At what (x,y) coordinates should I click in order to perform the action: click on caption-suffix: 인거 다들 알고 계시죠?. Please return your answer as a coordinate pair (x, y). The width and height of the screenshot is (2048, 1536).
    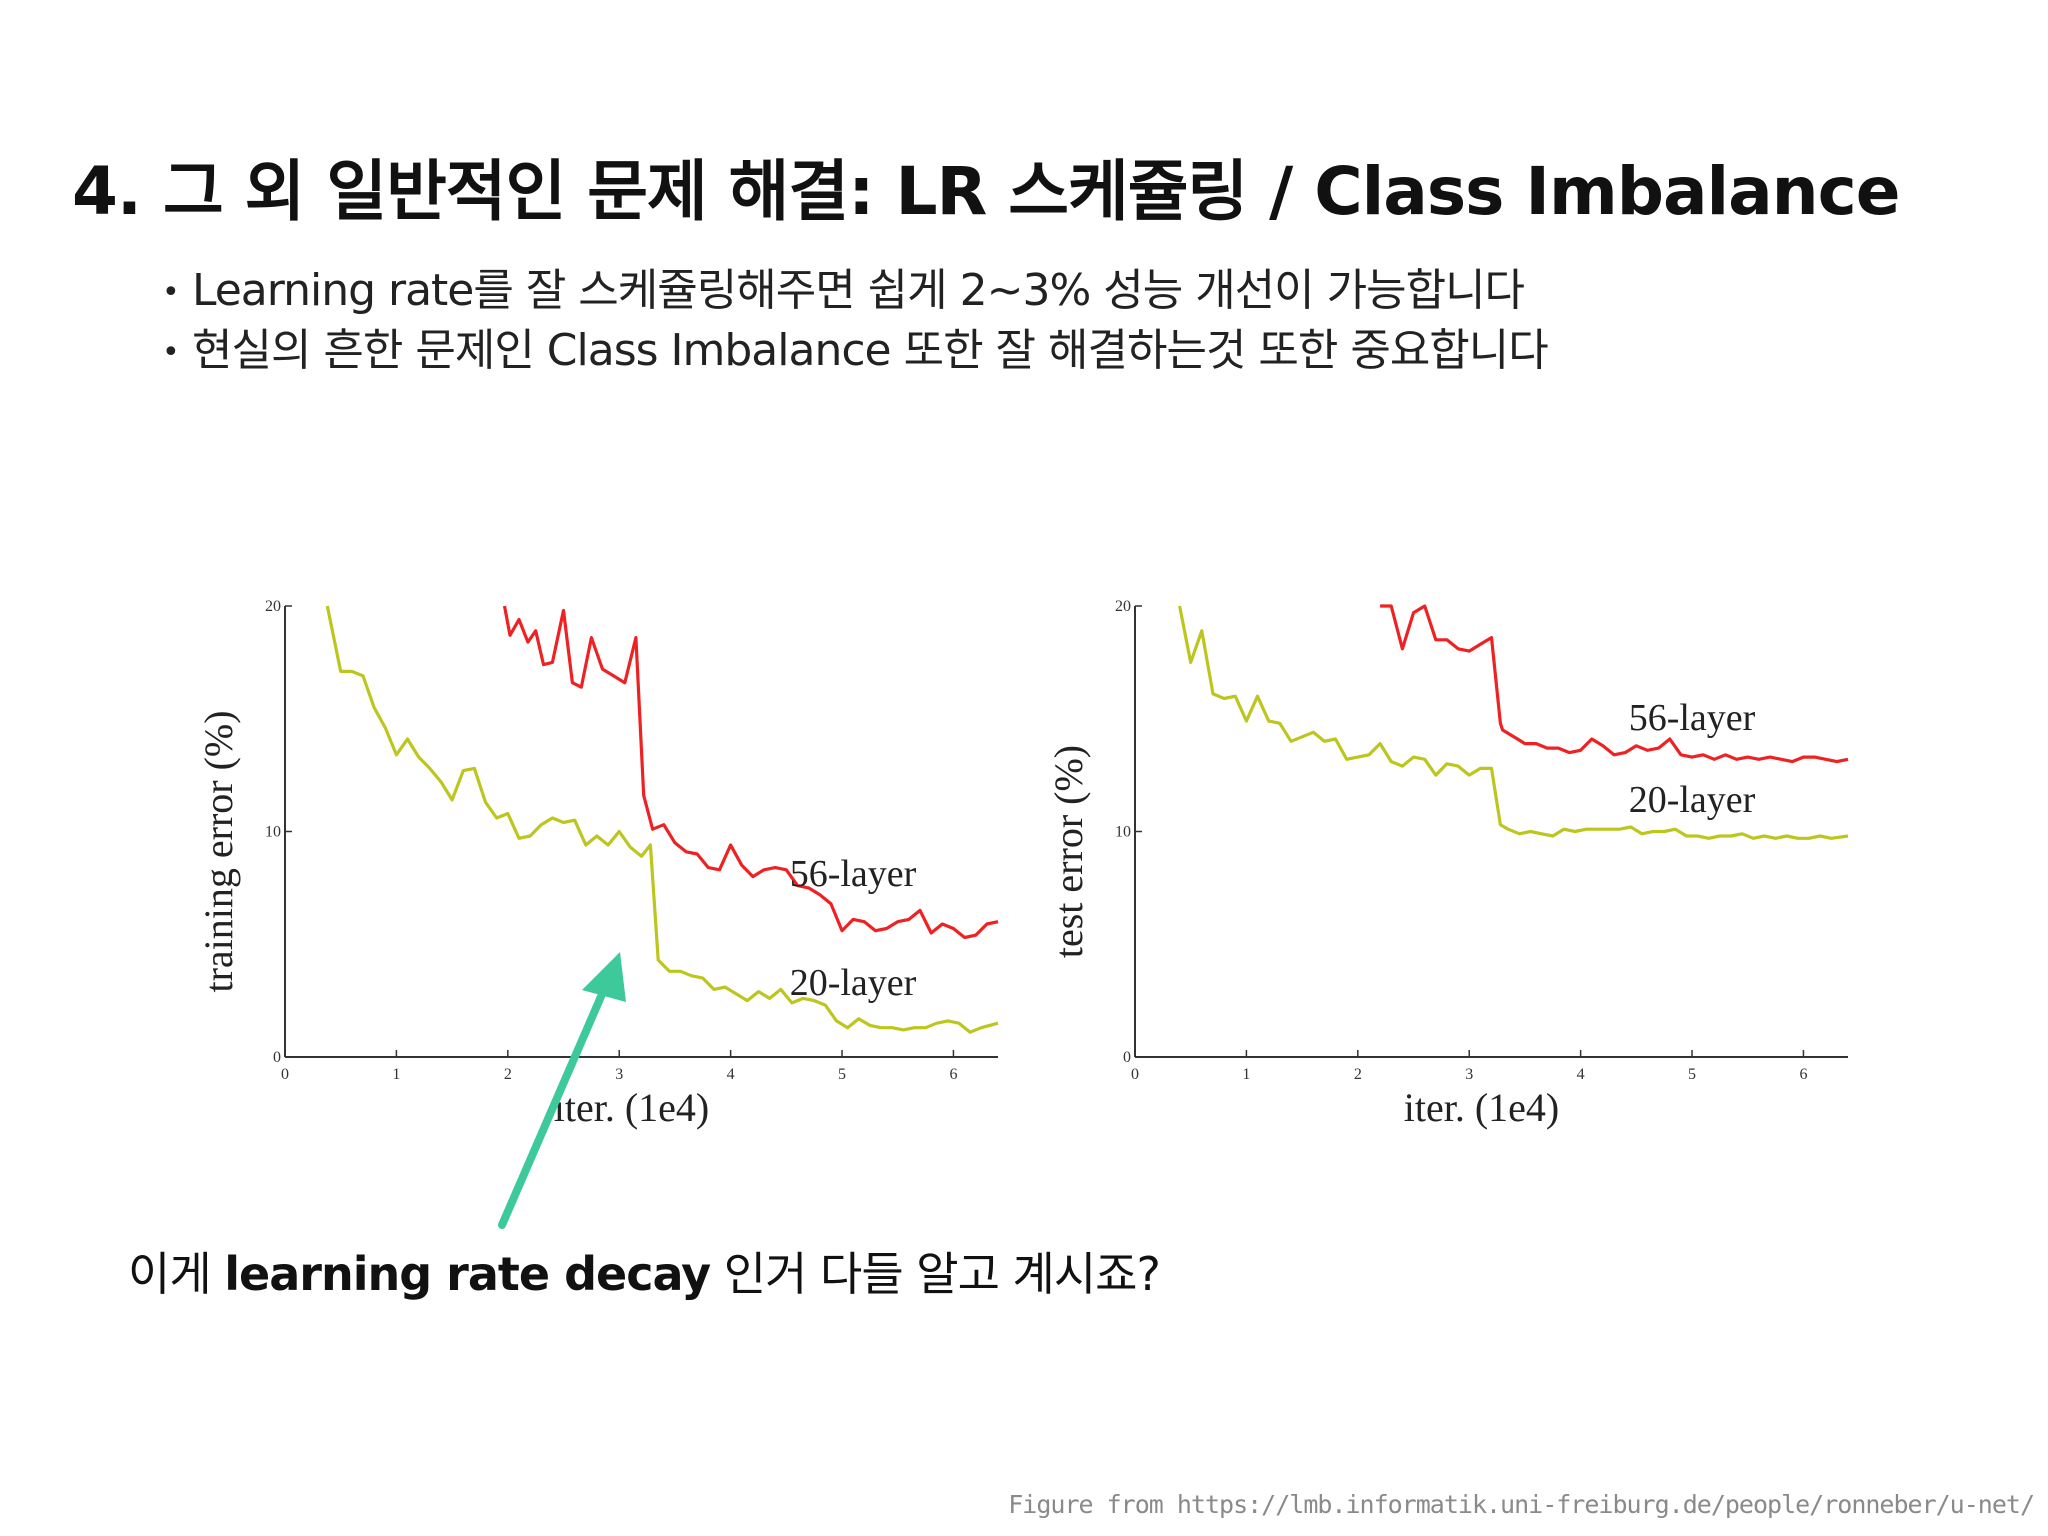
    Looking at the image, I should click on (935, 1274).